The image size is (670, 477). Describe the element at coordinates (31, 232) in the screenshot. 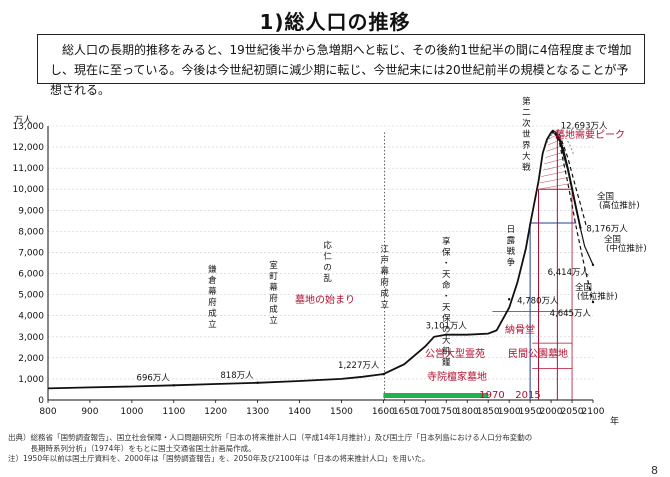

I see `y-tick-label: 8,000` at that location.